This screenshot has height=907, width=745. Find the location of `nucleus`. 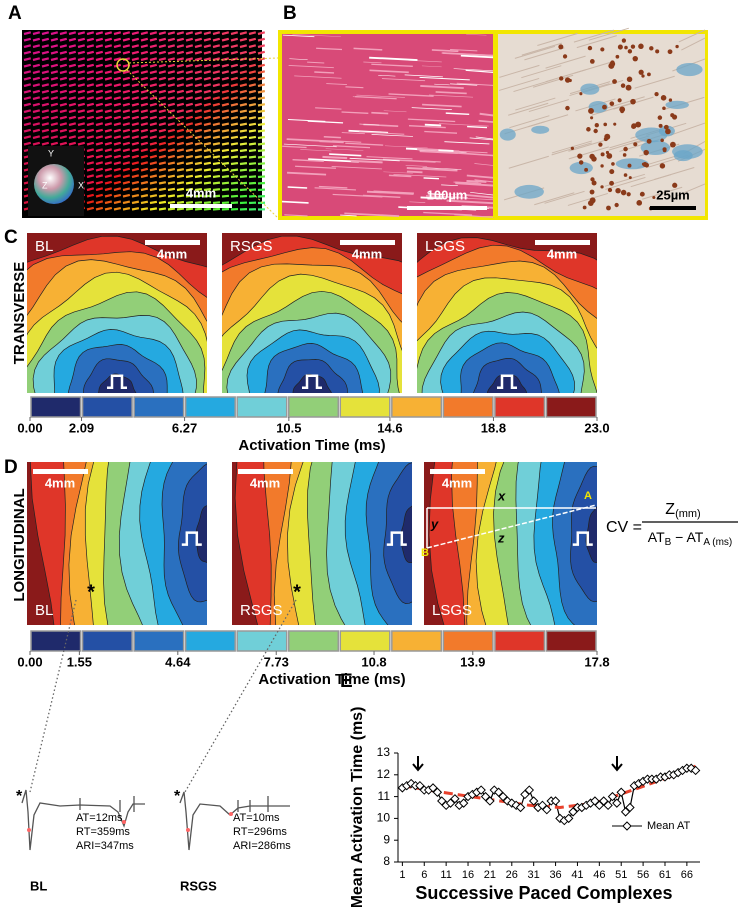

nucleus is located at coordinates (540, 129).